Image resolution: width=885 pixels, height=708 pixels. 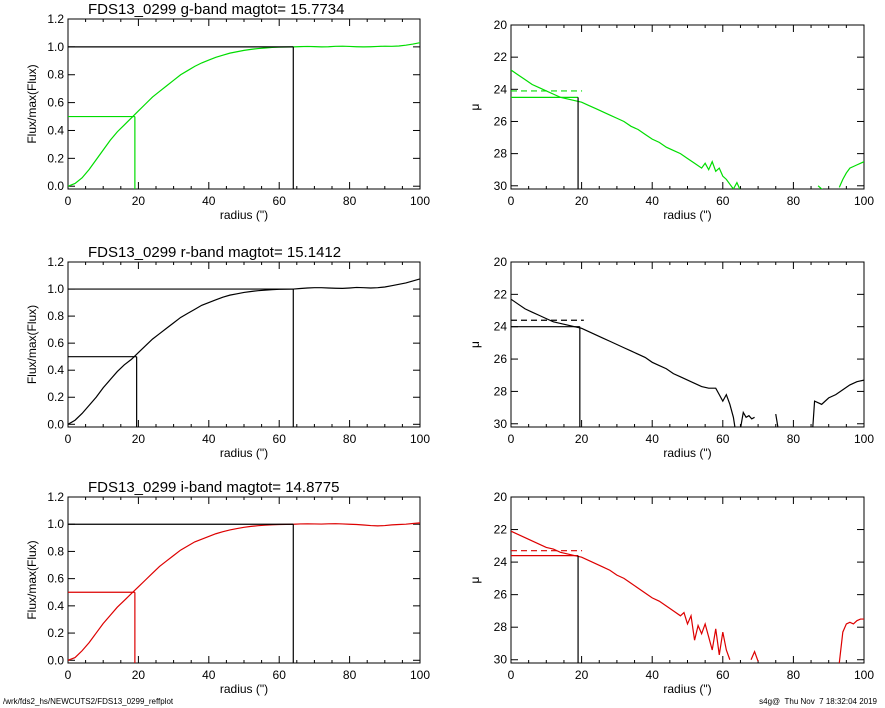 I want to click on footer-timestamp: s4g@ Thu Nov 7 18:32:04 2019, so click(x=818, y=701).